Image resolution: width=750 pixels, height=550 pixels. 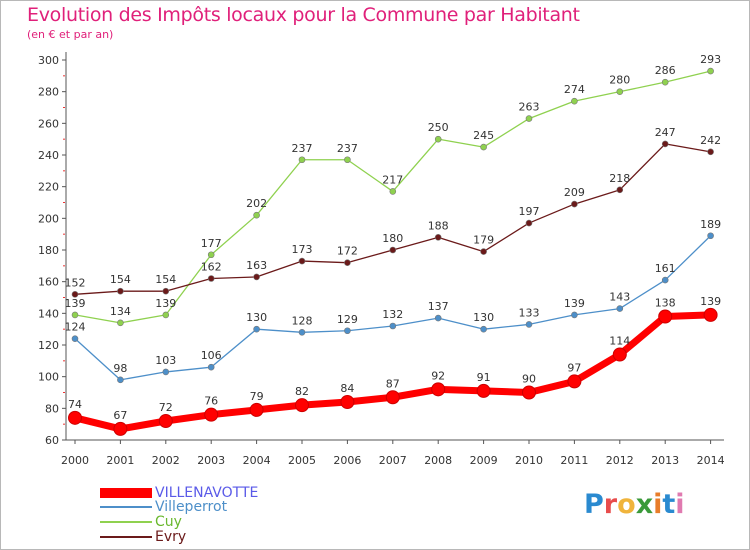 I want to click on data-label-cuy: 293, so click(x=710, y=59).